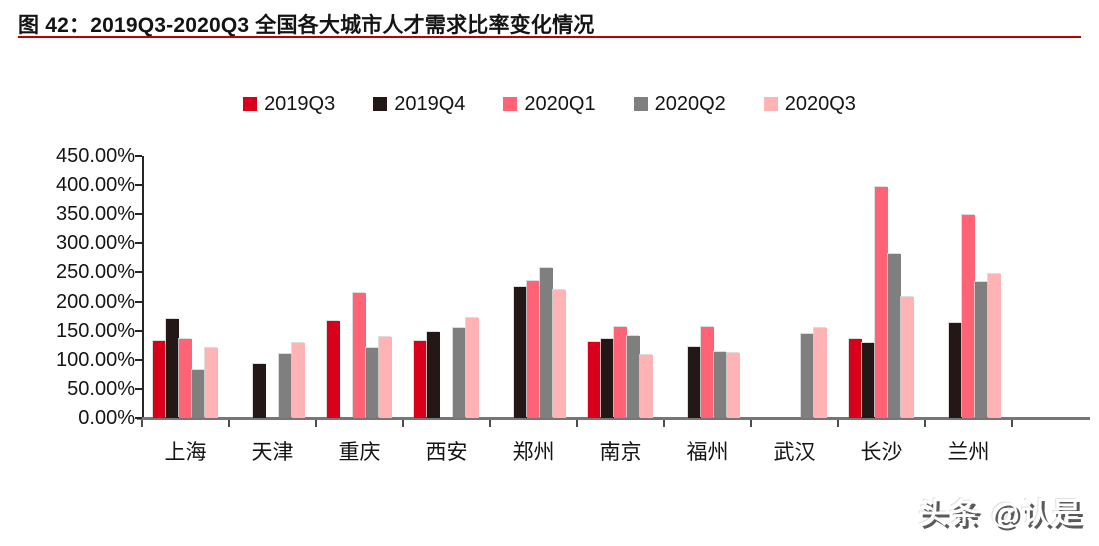 This screenshot has height=546, width=1099. I want to click on bar-长沙-2020Q2, so click(894, 335).